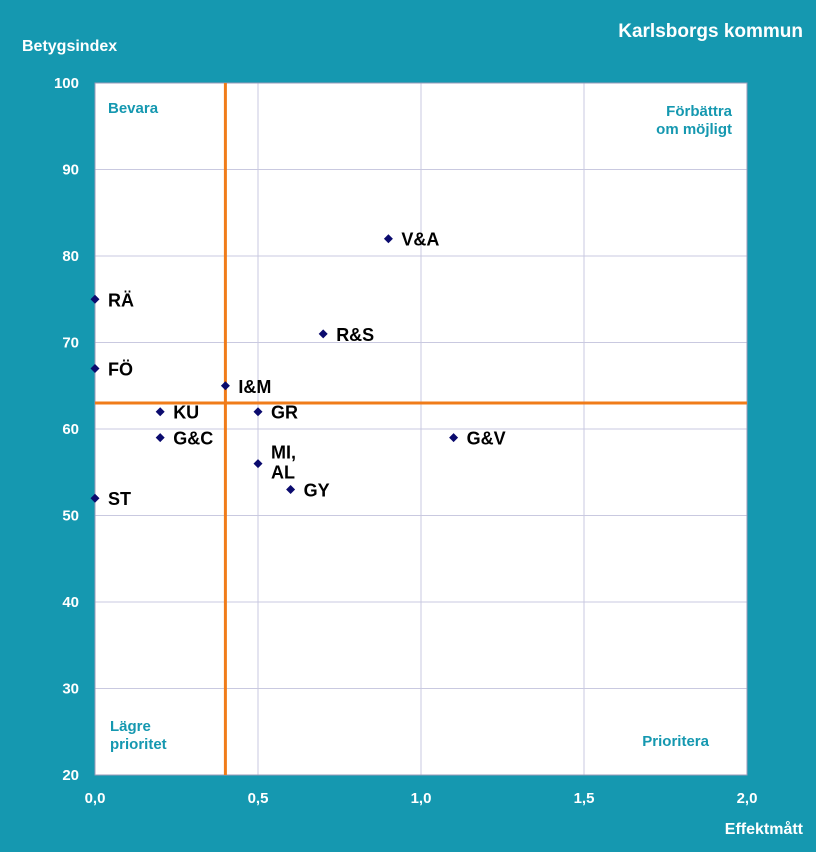 The height and width of the screenshot is (857, 816). What do you see at coordinates (710, 31) in the screenshot?
I see `chart-title: Karlsborgs kommun` at bounding box center [710, 31].